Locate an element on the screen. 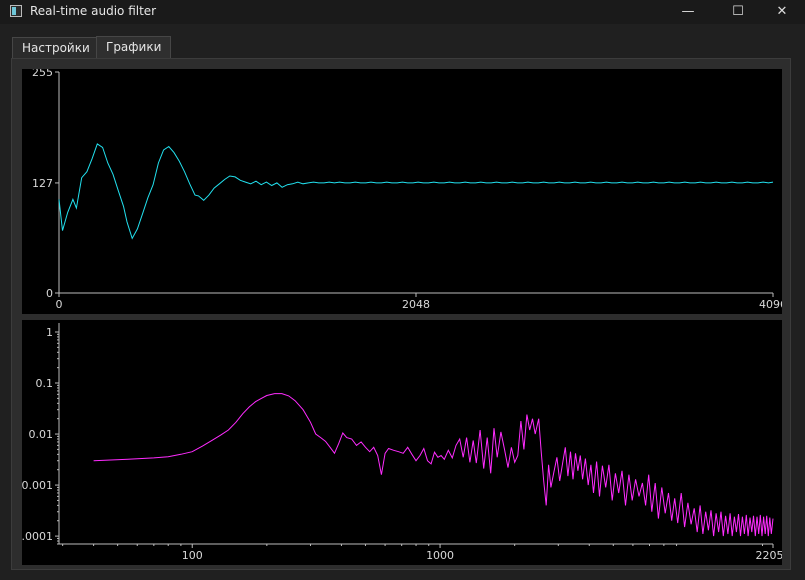 The height and width of the screenshot is (580, 805). tab-charts: Графики is located at coordinates (134, 47).